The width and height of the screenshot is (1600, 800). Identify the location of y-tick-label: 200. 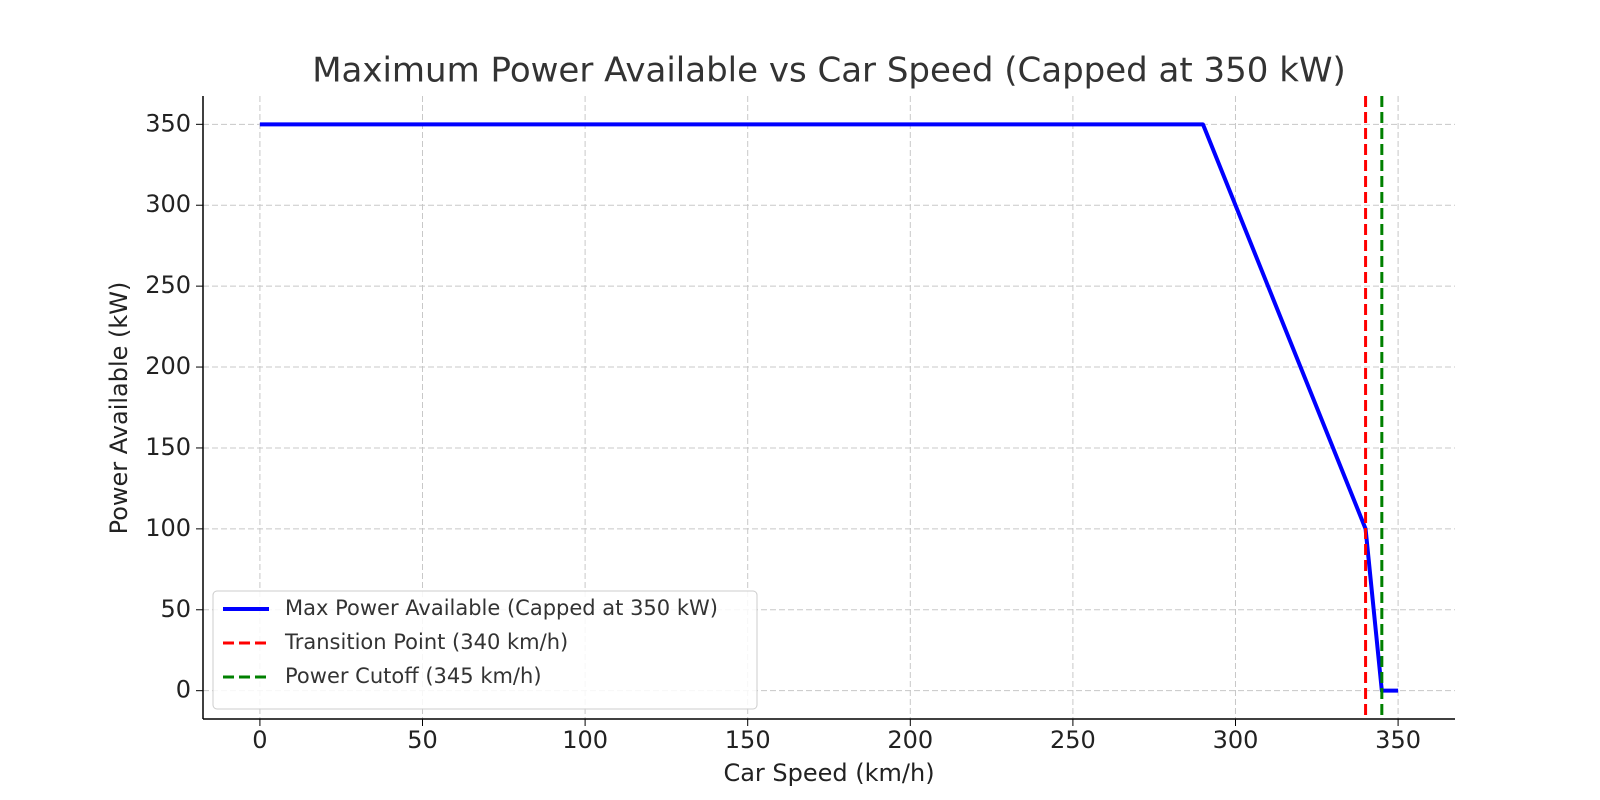
(168, 366).